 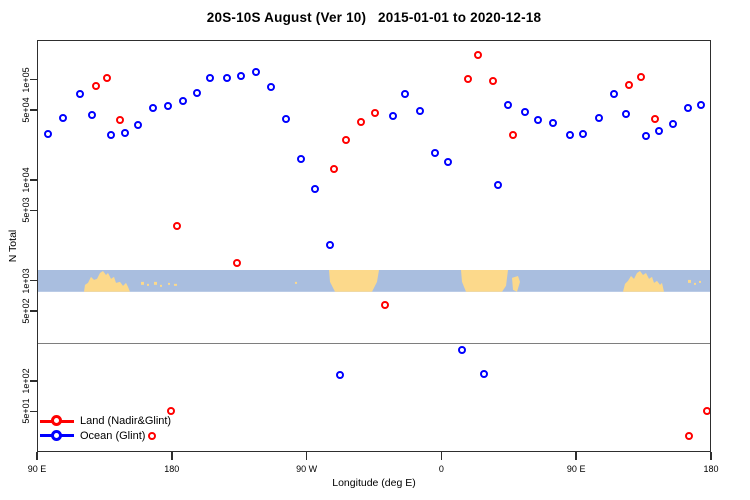 What do you see at coordinates (354, 281) in the screenshot?
I see `land-shape-south-america` at bounding box center [354, 281].